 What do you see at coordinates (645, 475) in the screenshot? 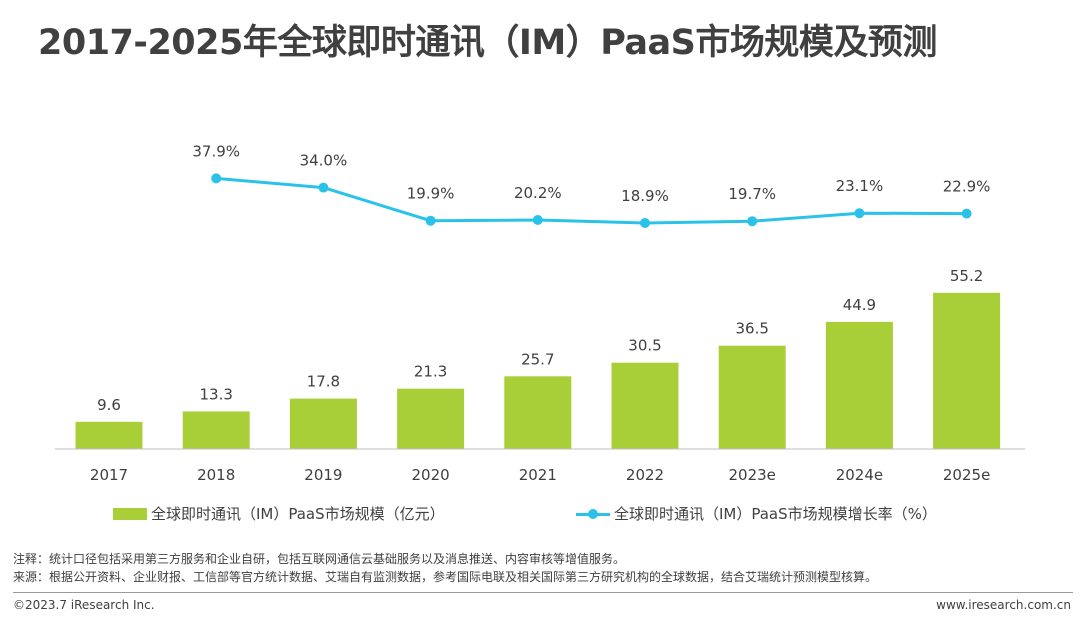
I see `x-tick-label: 2022` at bounding box center [645, 475].